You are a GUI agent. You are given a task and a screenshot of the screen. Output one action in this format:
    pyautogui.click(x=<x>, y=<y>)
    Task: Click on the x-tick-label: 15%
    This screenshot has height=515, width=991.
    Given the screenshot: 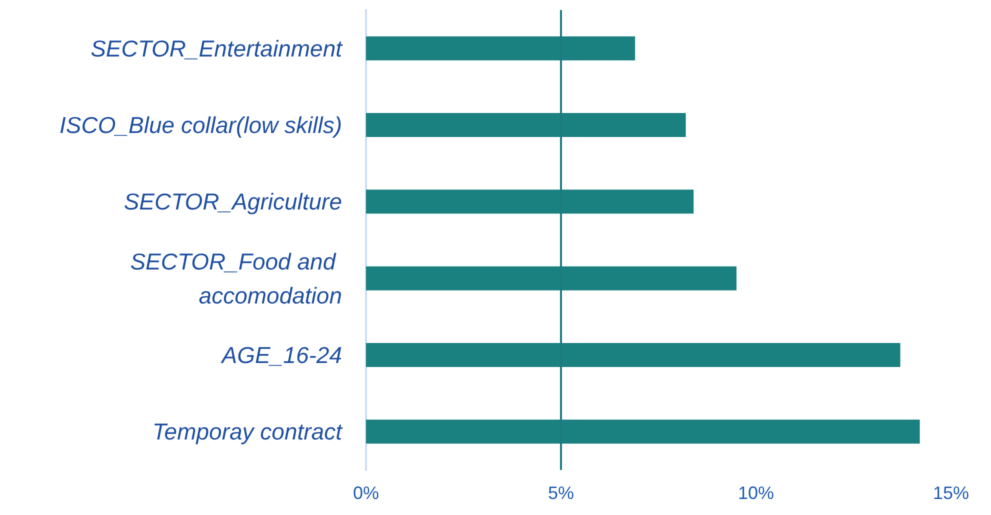 What is the action you would take?
    pyautogui.click(x=951, y=493)
    